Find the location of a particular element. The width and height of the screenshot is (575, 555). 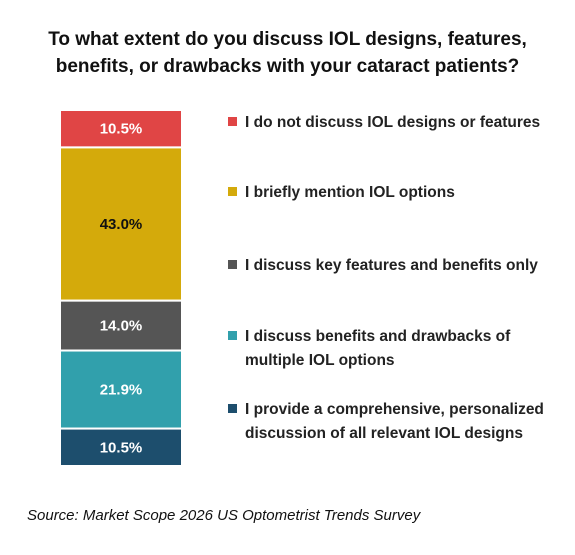

legend-item: I briefly mention IOL options is located at coordinates (388, 193).